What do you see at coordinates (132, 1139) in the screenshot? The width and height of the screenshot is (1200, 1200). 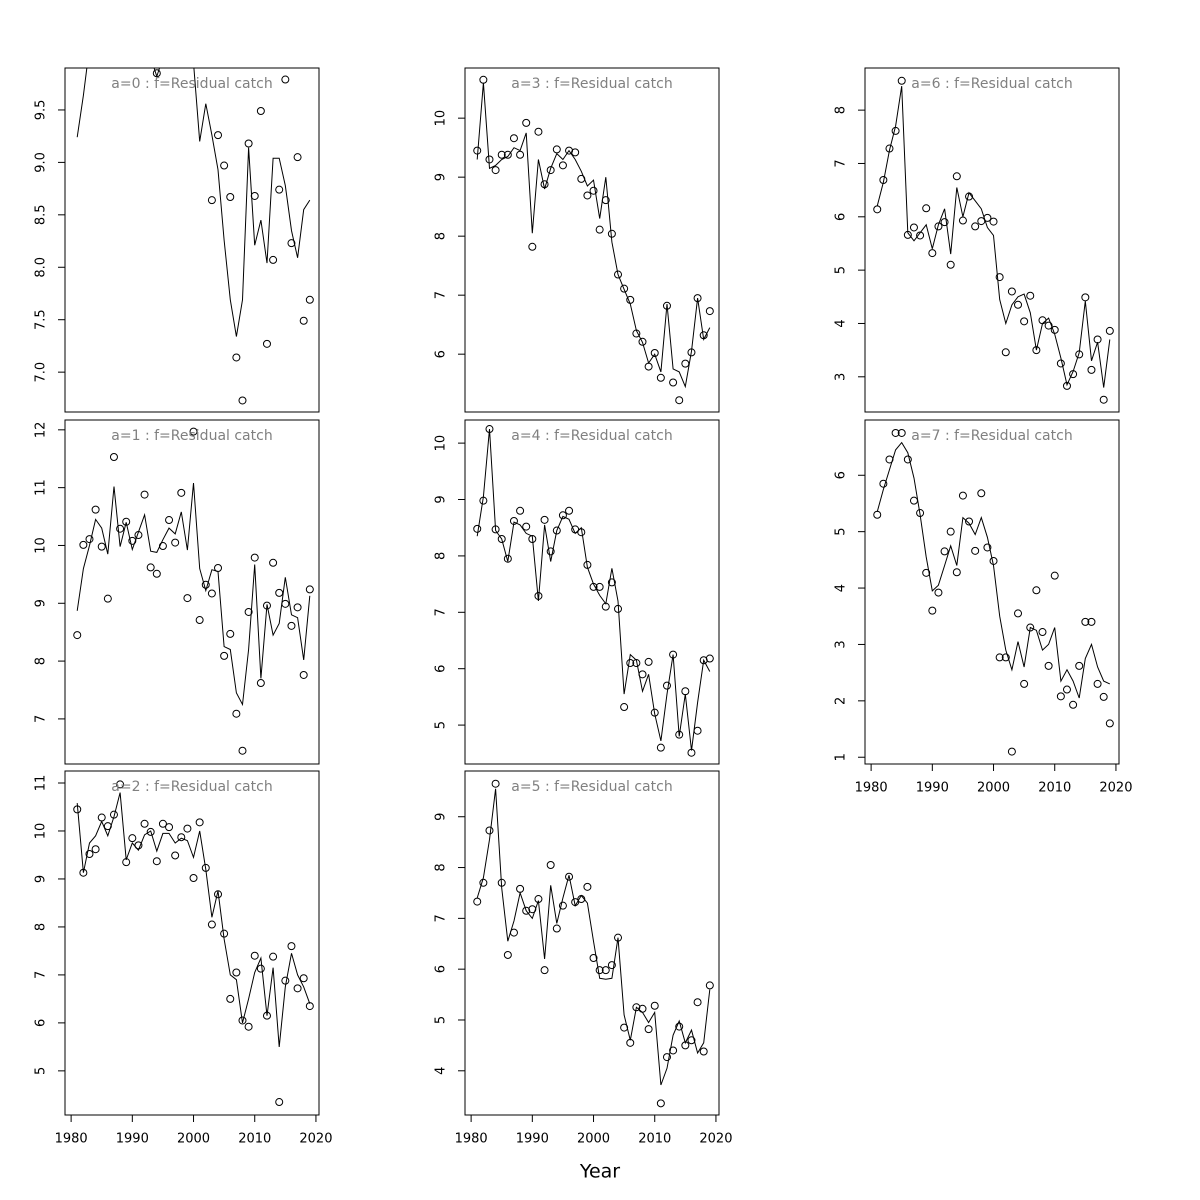 I see `x-tick-label: 1990` at bounding box center [132, 1139].